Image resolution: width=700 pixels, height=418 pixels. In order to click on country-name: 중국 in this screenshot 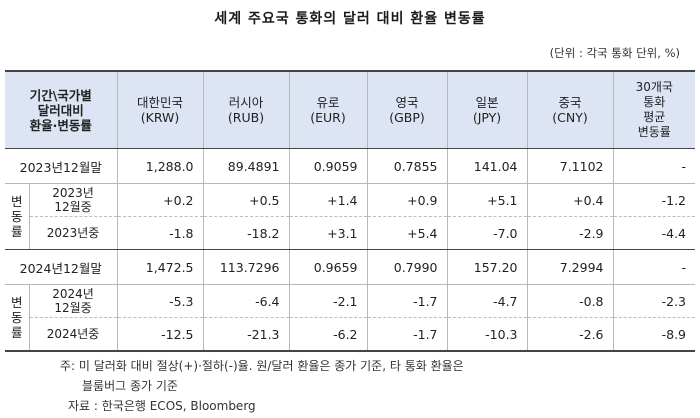, I will do `click(570, 102)`.